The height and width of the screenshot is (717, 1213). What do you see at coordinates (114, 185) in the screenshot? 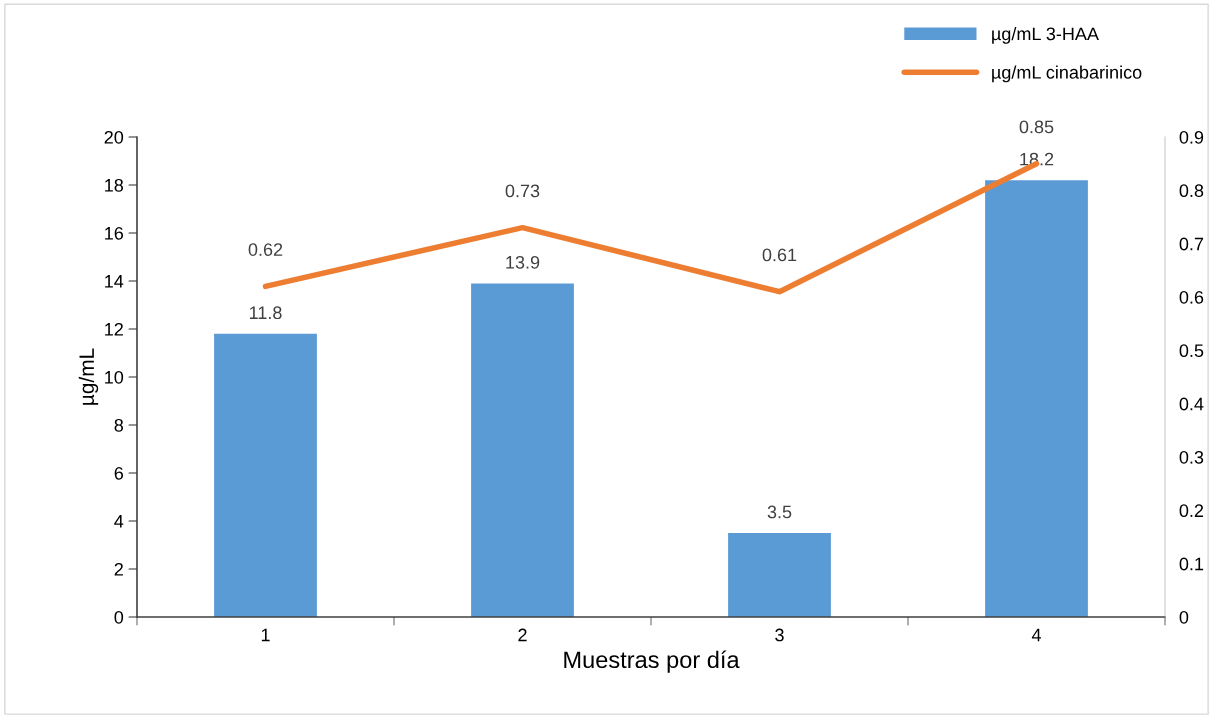
I see `y-tick-label: 18` at bounding box center [114, 185].